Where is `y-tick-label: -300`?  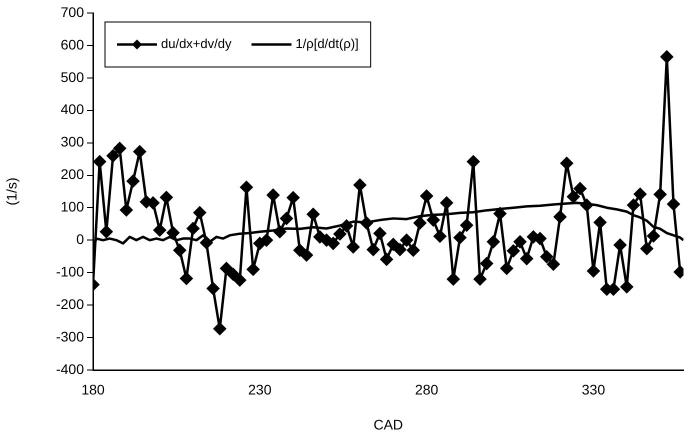 y-tick-label: -300 is located at coordinates (70, 336).